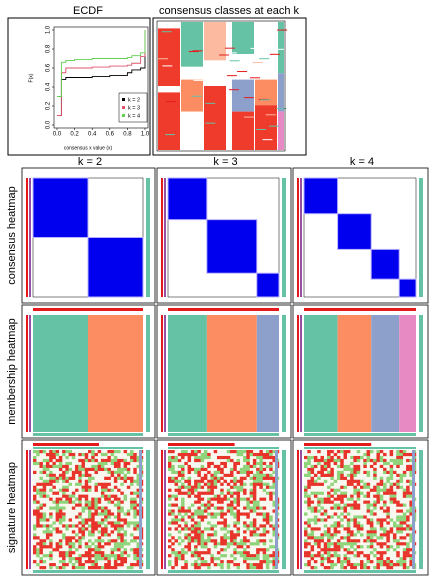 The width and height of the screenshot is (432, 576). What do you see at coordinates (101, 73) in the screenshot?
I see `ecdf-line` at bounding box center [101, 73].